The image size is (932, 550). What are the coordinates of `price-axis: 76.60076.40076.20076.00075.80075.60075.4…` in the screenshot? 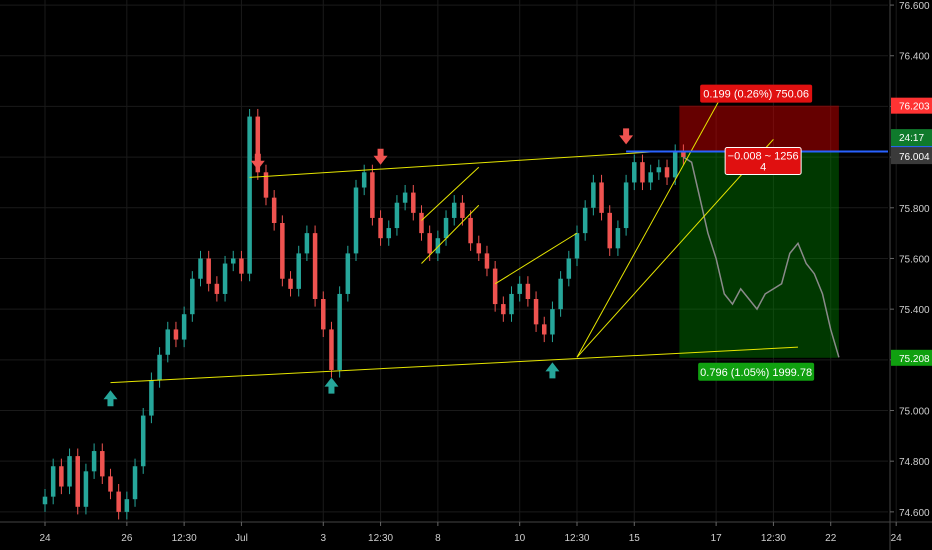 It's located at (911, 260).